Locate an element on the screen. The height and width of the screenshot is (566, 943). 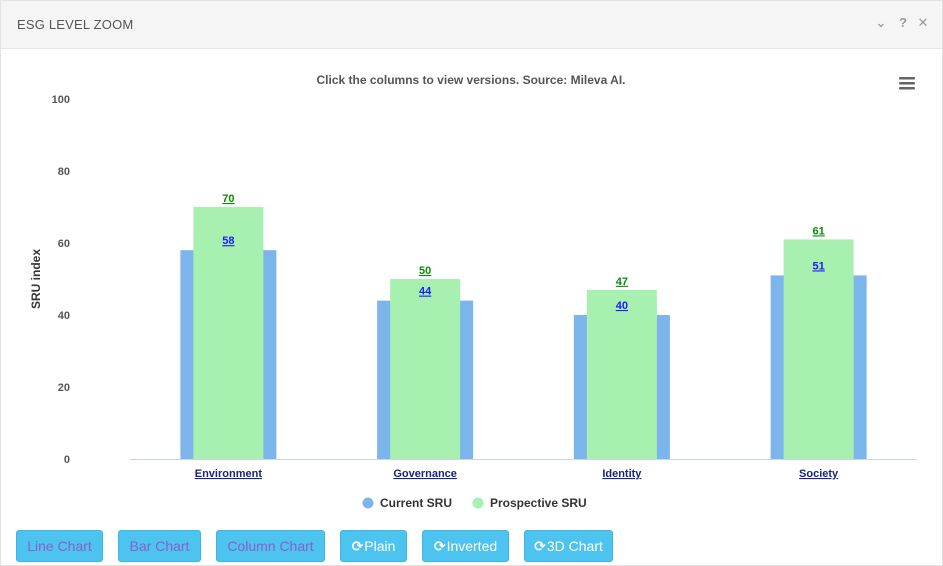
y-tick-label: 20 is located at coordinates (64, 388).